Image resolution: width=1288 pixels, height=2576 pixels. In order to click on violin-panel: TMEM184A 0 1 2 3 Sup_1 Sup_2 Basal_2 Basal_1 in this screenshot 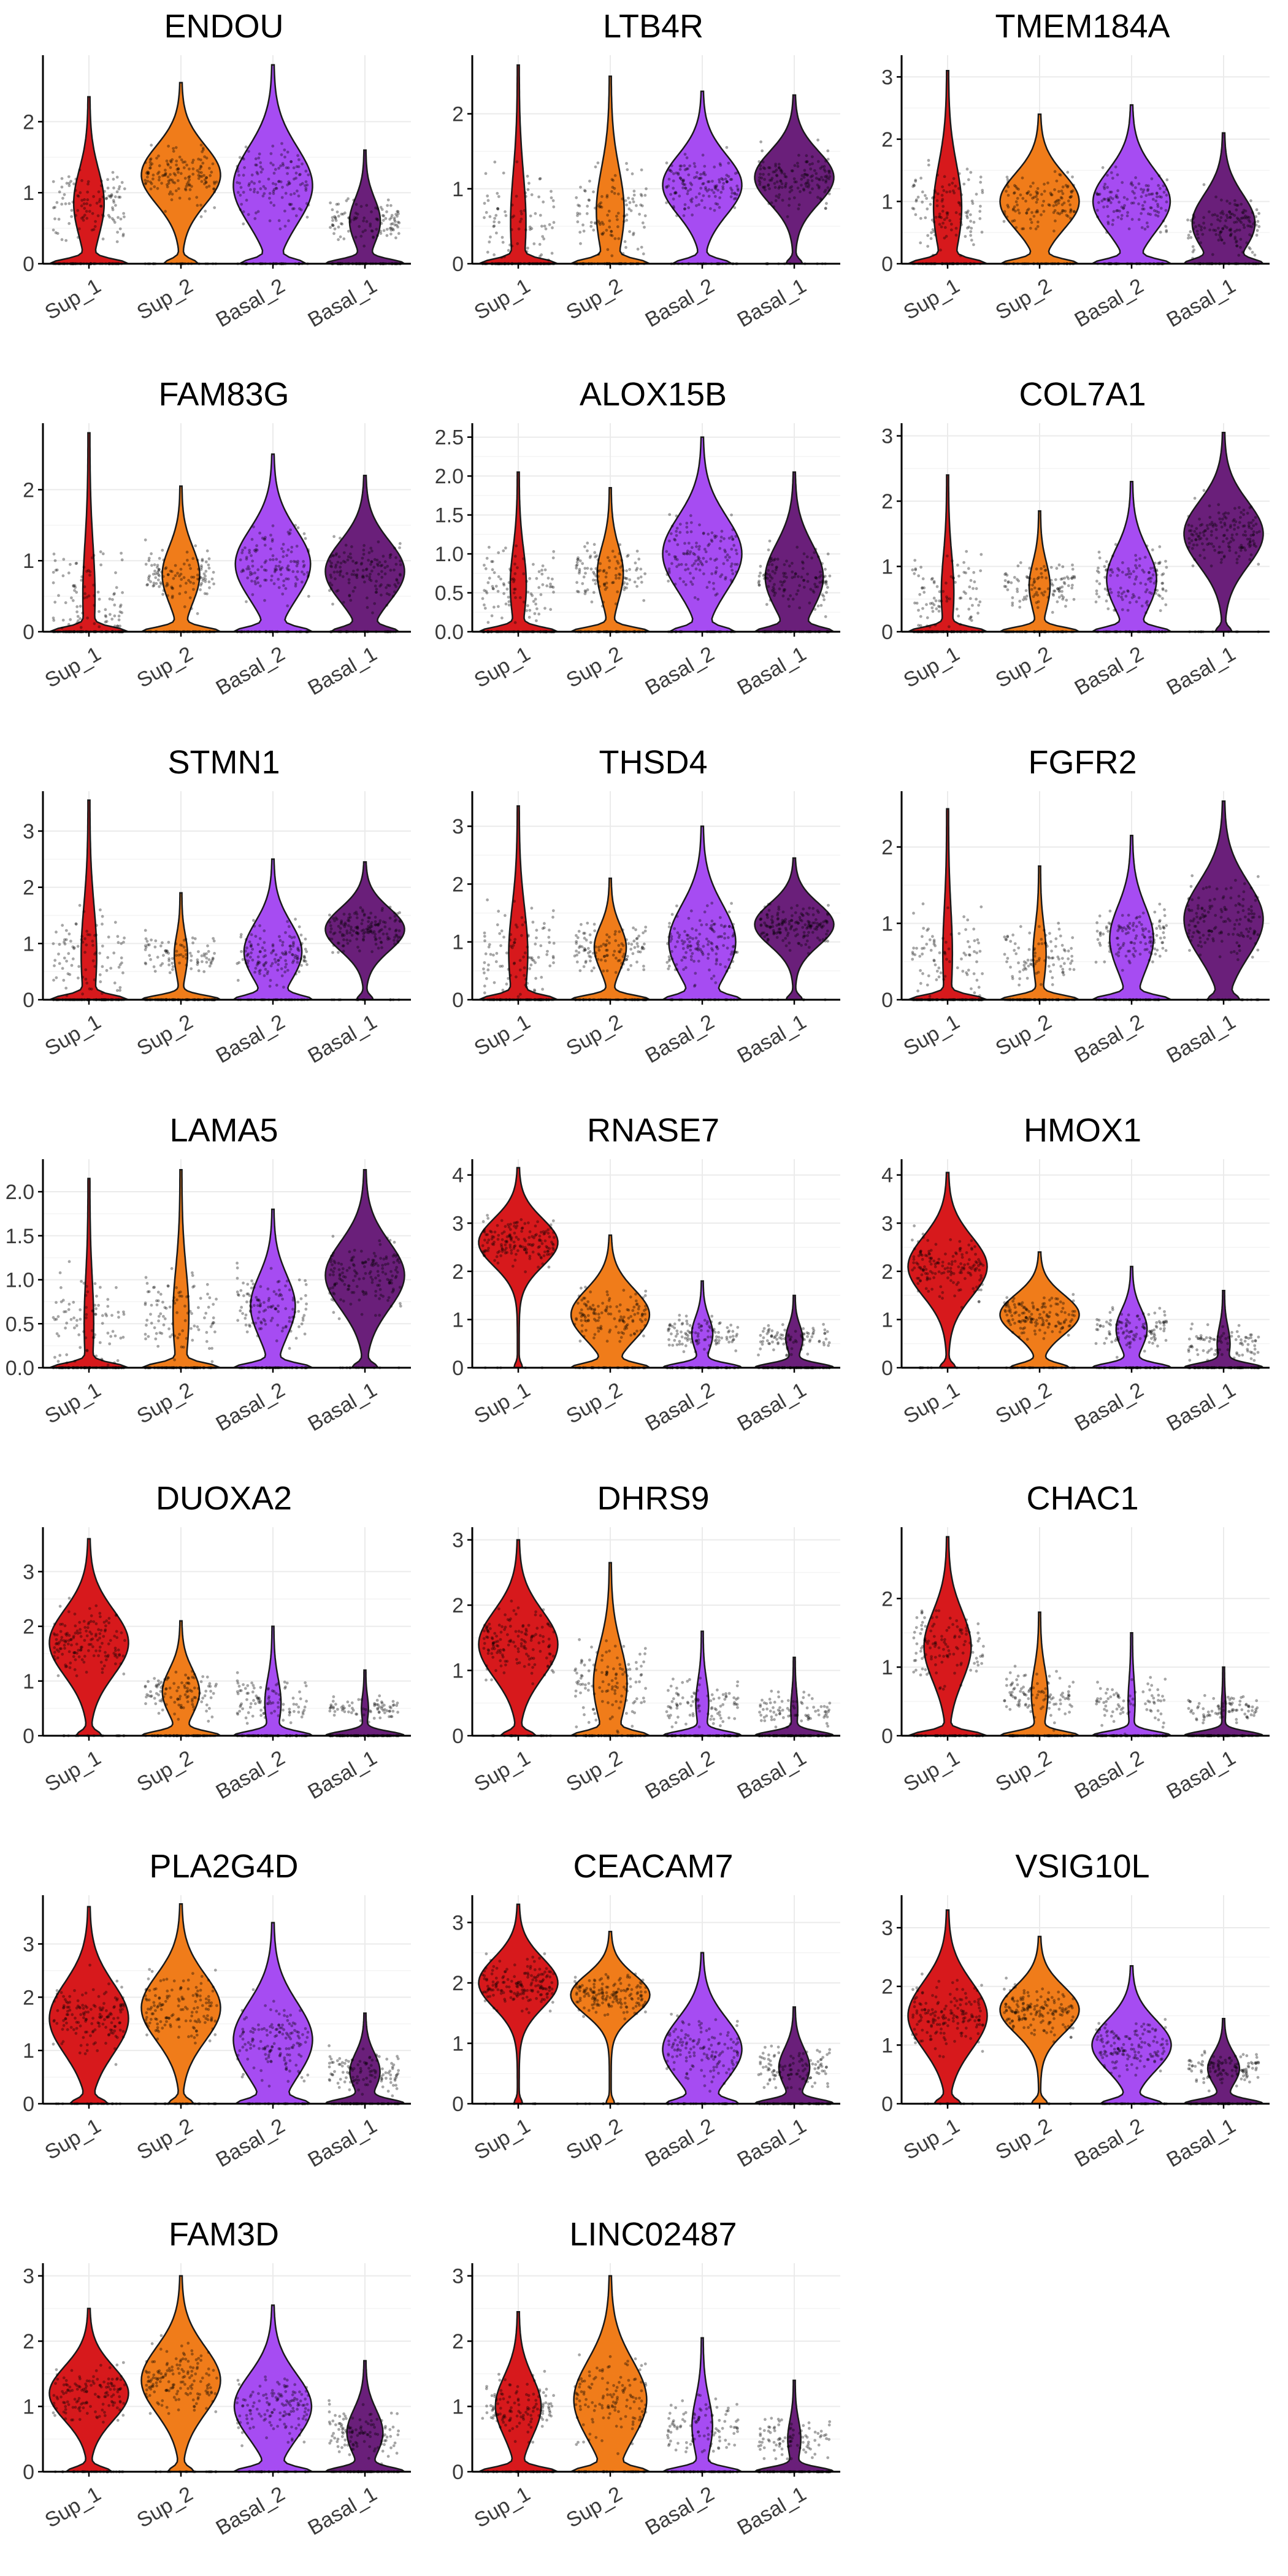, I will do `click(1073, 184)`.